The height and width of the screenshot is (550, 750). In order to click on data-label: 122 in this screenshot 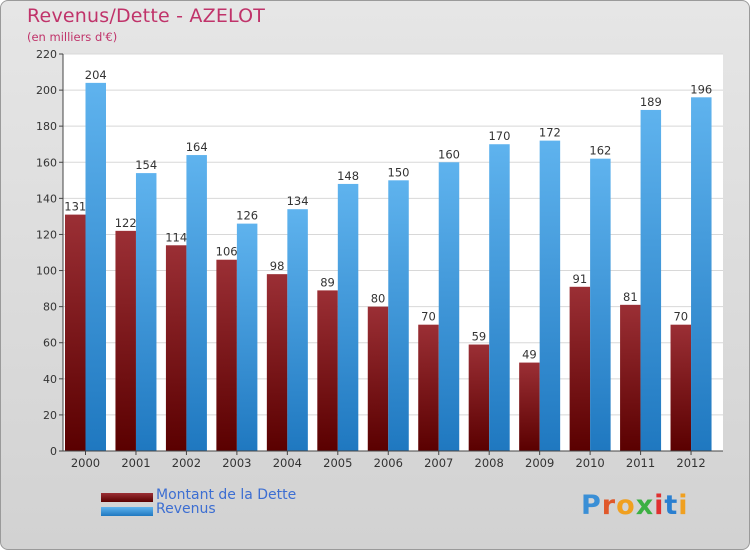, I will do `click(126, 223)`.